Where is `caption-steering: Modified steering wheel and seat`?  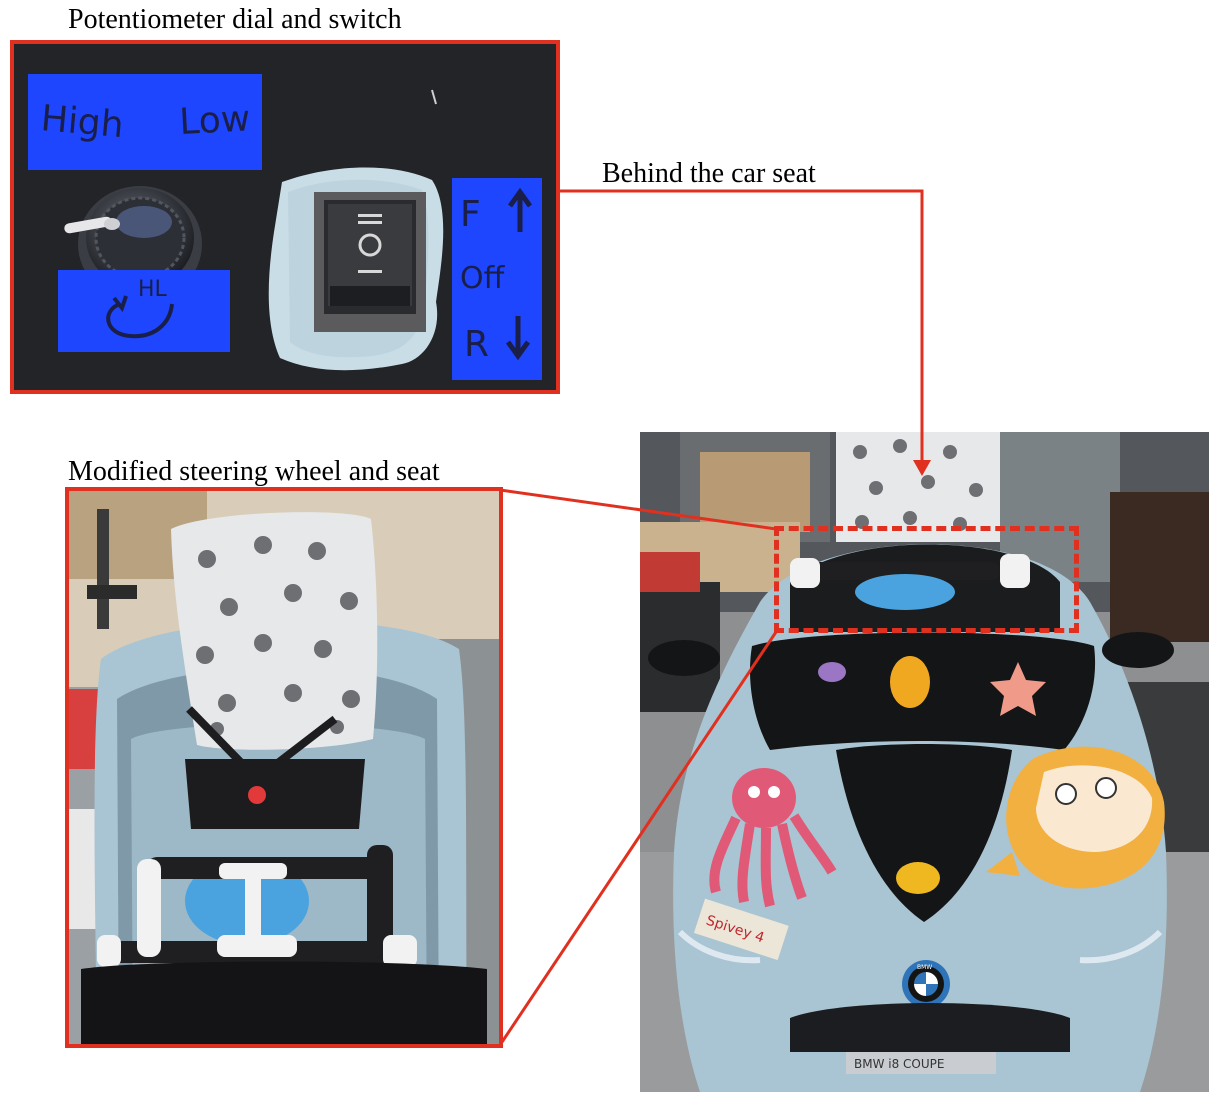 caption-steering: Modified steering wheel and seat is located at coordinates (254, 471).